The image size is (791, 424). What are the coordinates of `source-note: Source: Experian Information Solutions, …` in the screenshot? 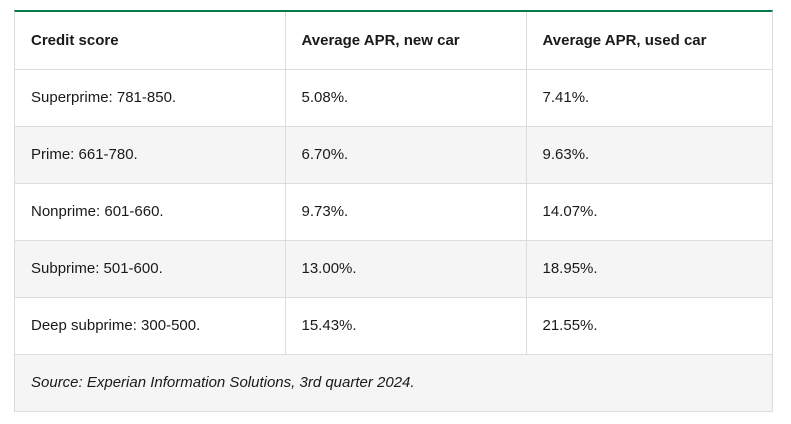 It's located at (393, 382).